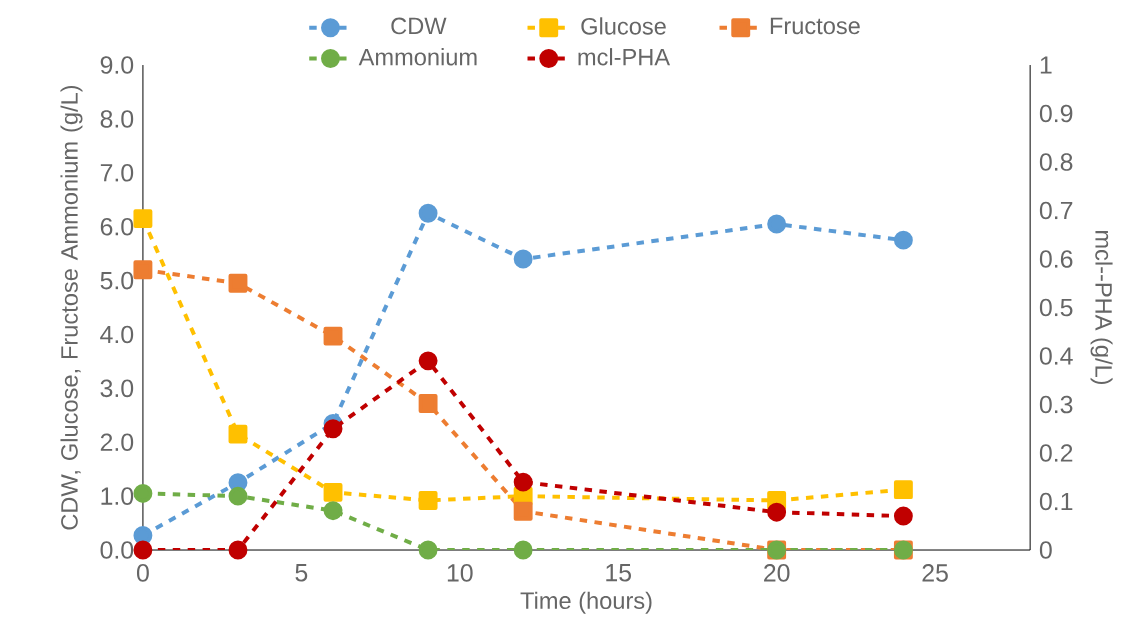 The image size is (1132, 626). What do you see at coordinates (624, 57) in the screenshot?
I see `legend-label: mcl-PHA` at bounding box center [624, 57].